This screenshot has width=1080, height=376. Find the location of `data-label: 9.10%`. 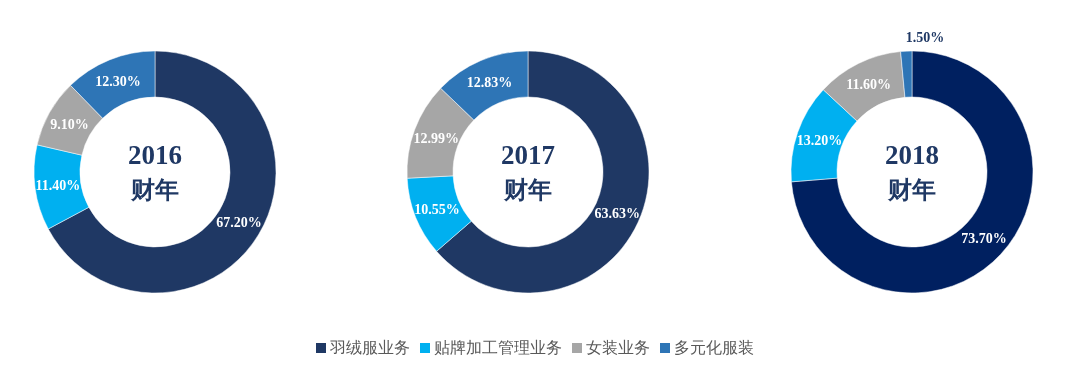

data-label: 9.10% is located at coordinates (69, 124).